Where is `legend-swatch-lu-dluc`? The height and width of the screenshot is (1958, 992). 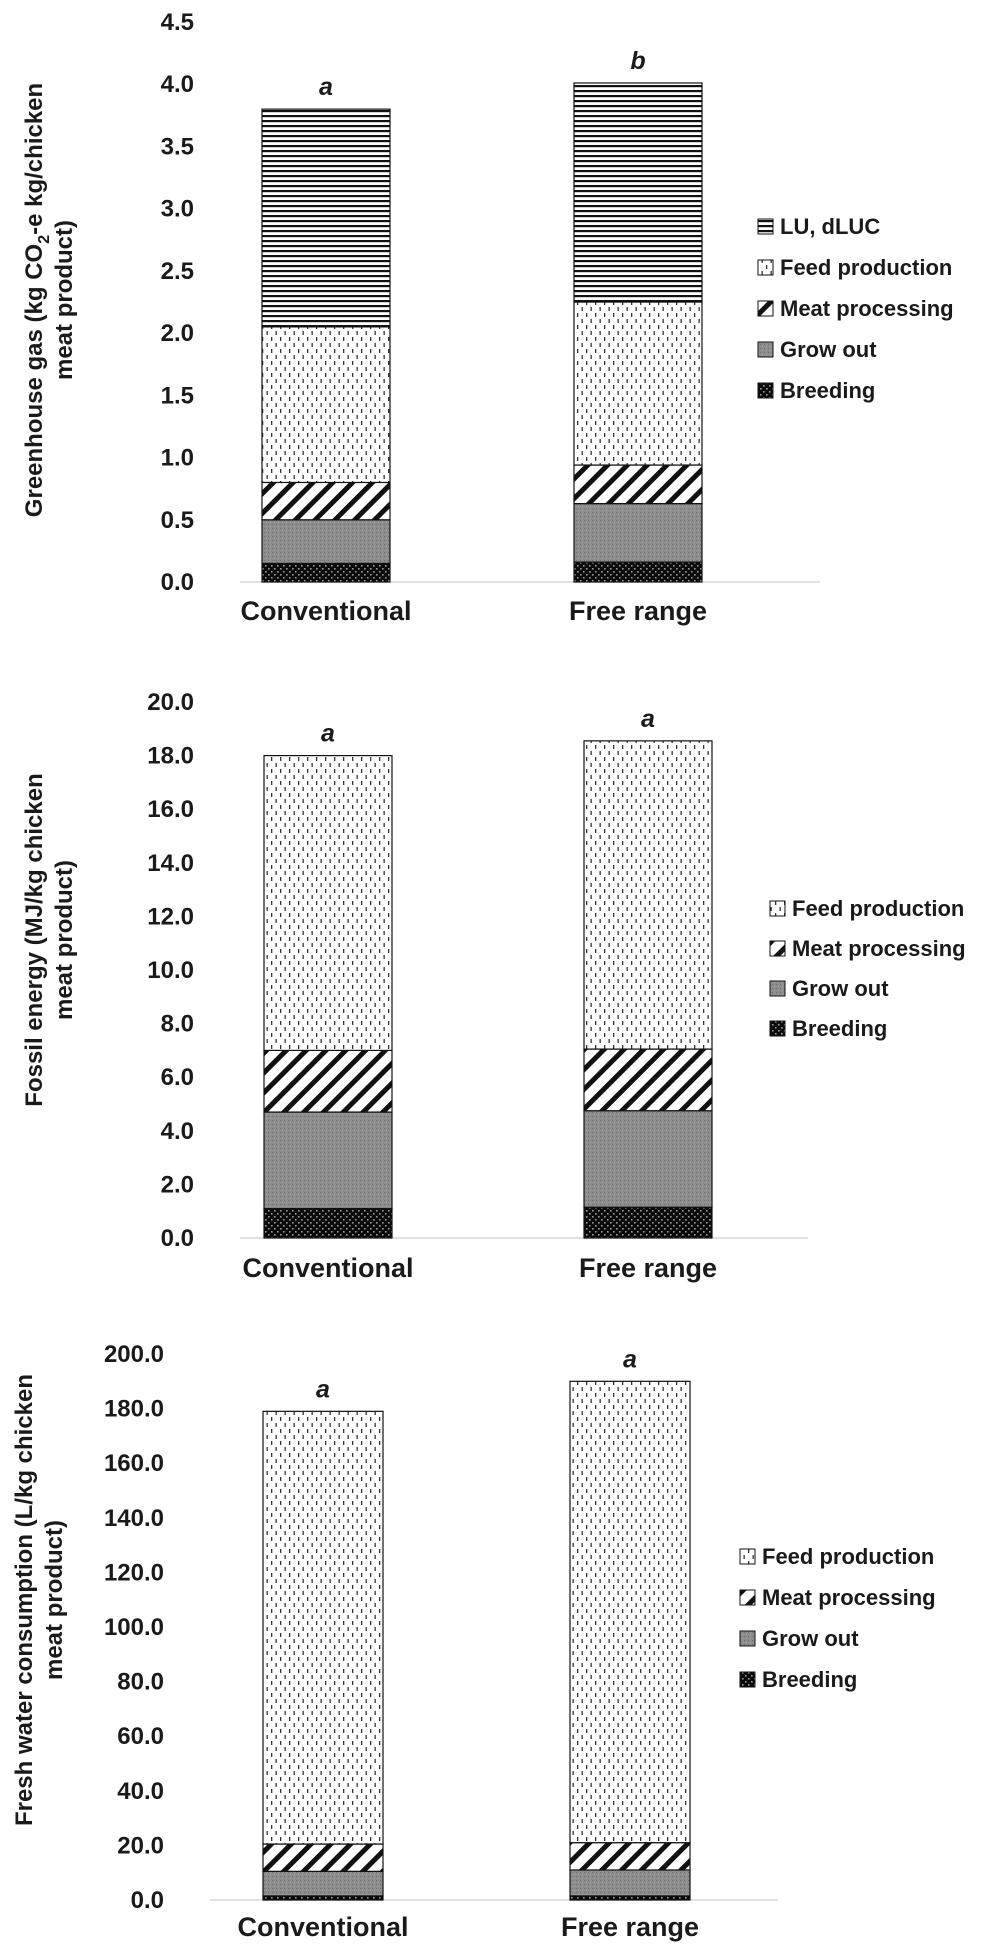
legend-swatch-lu-dluc is located at coordinates (765, 226).